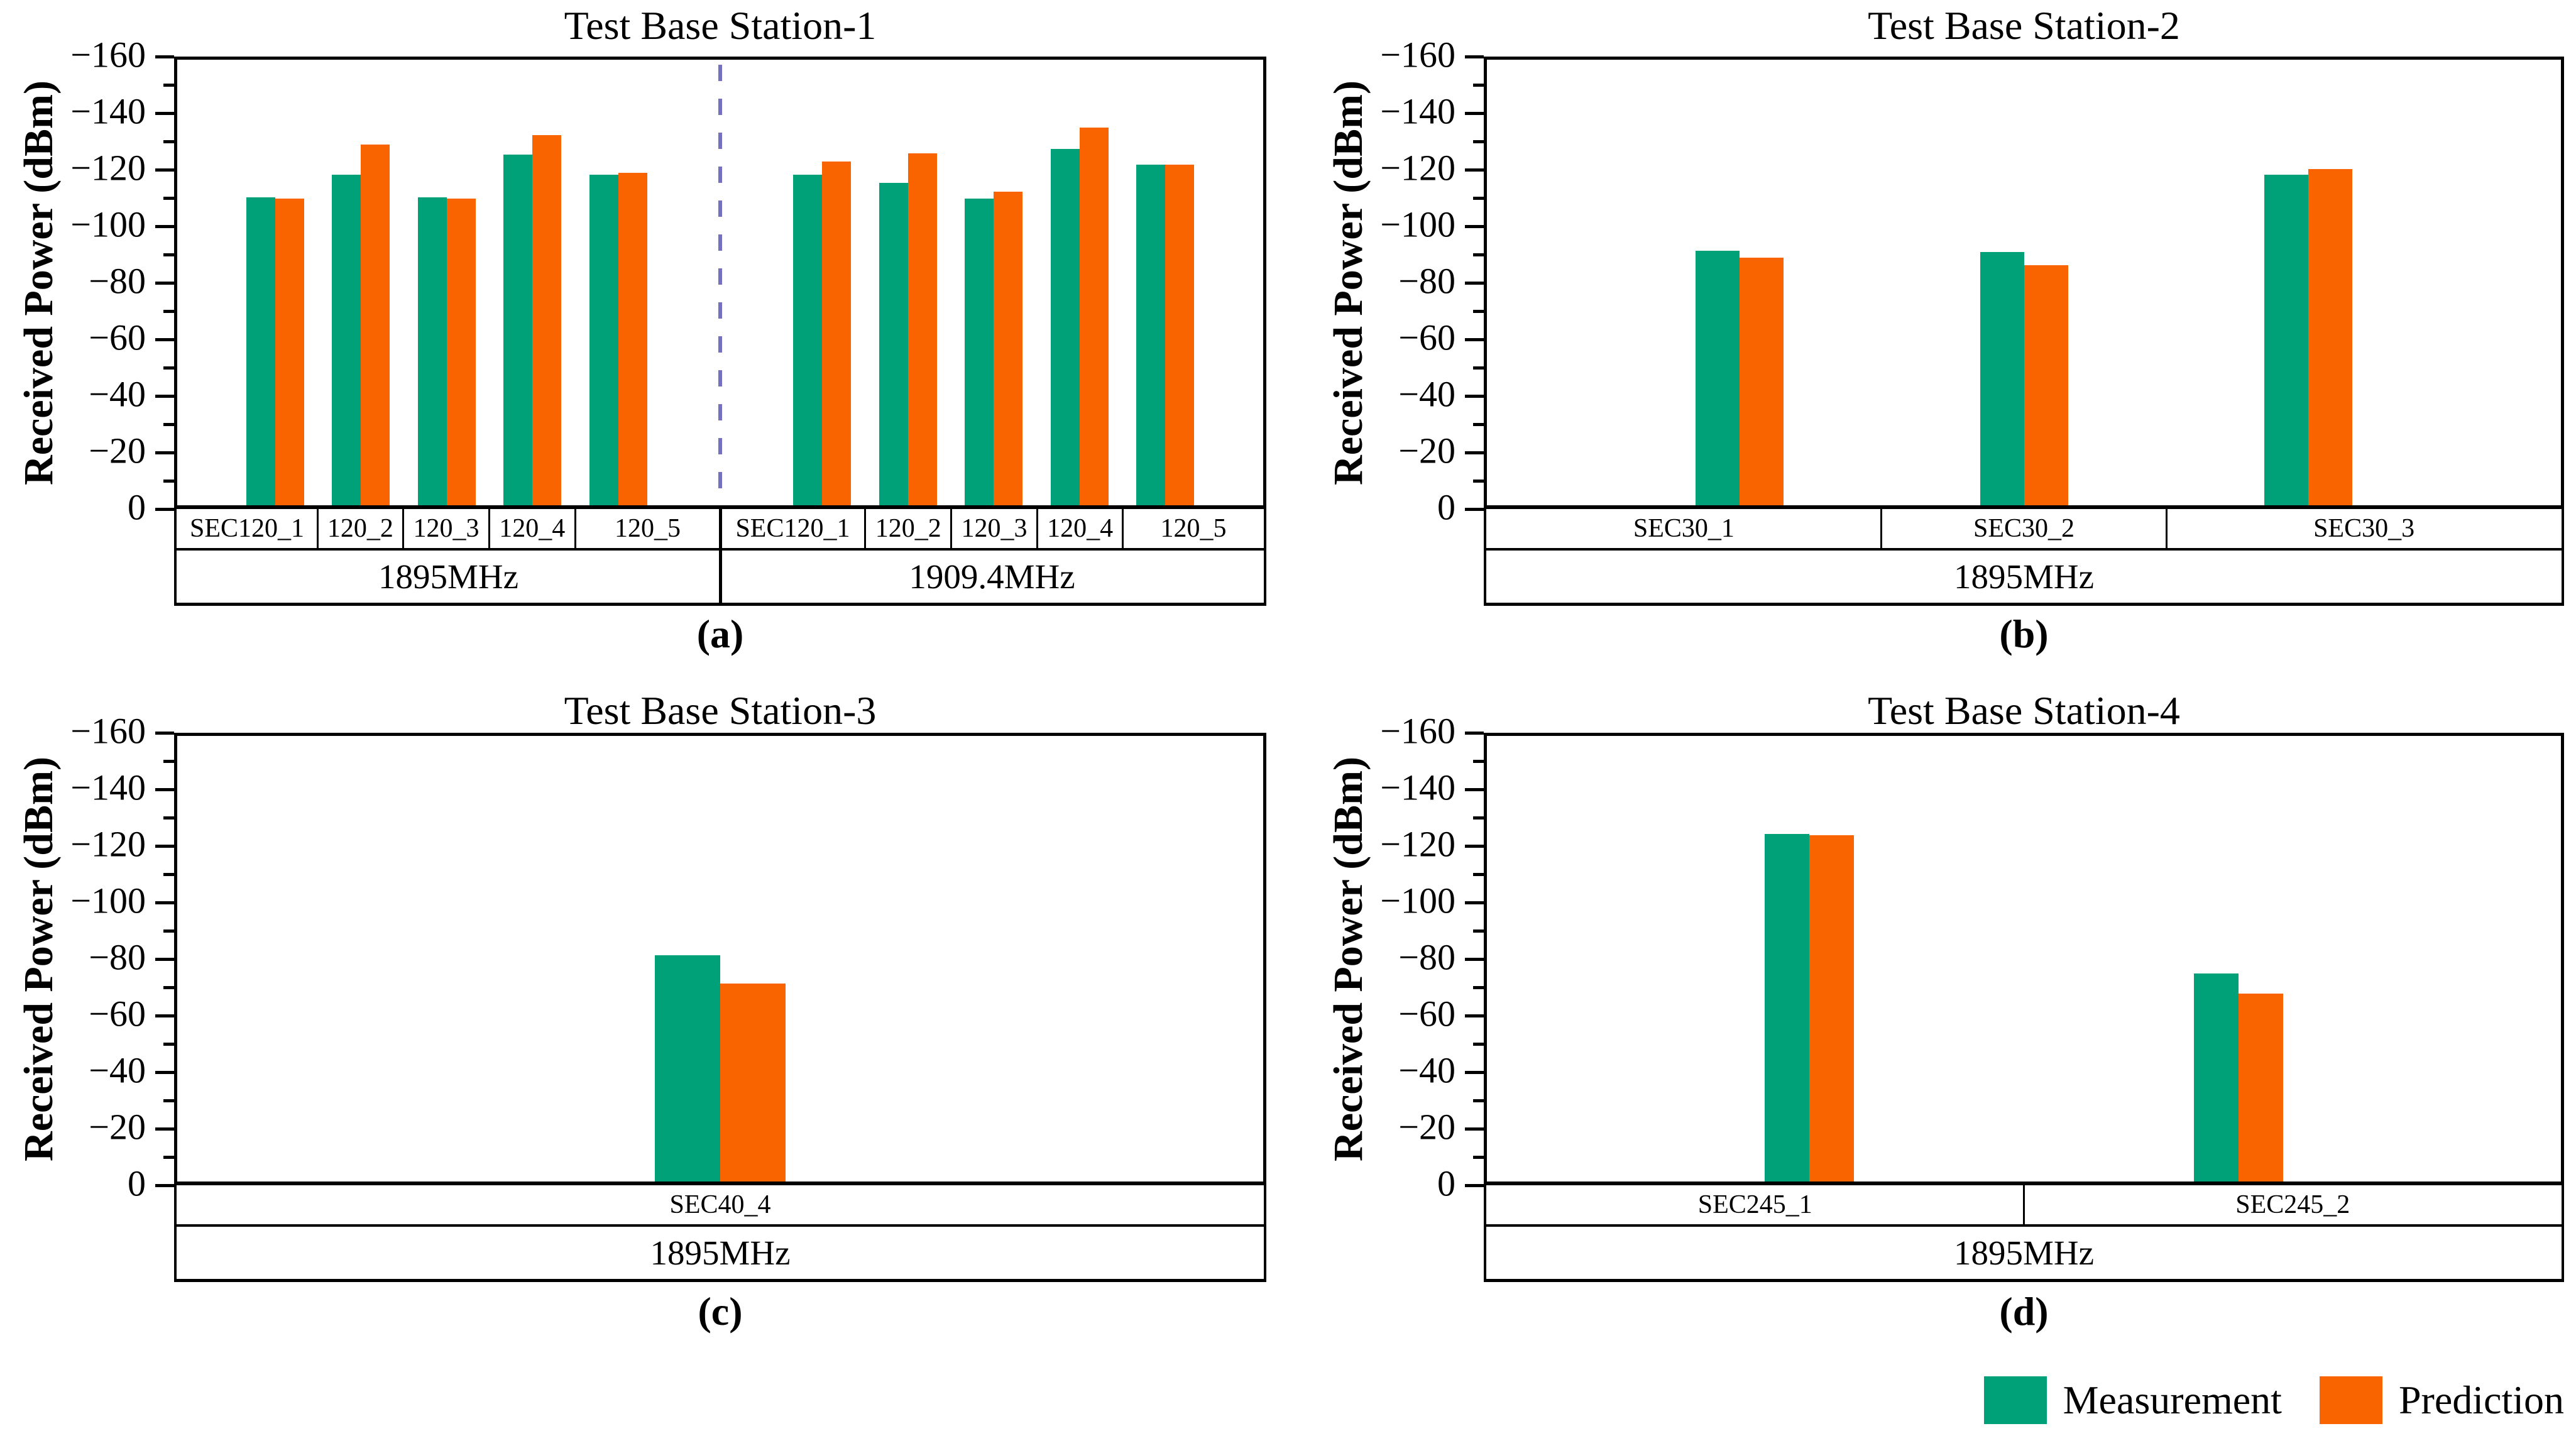  Describe the element at coordinates (1193, 529) in the screenshot. I see `sector-cell-120_5: 120_5` at that location.